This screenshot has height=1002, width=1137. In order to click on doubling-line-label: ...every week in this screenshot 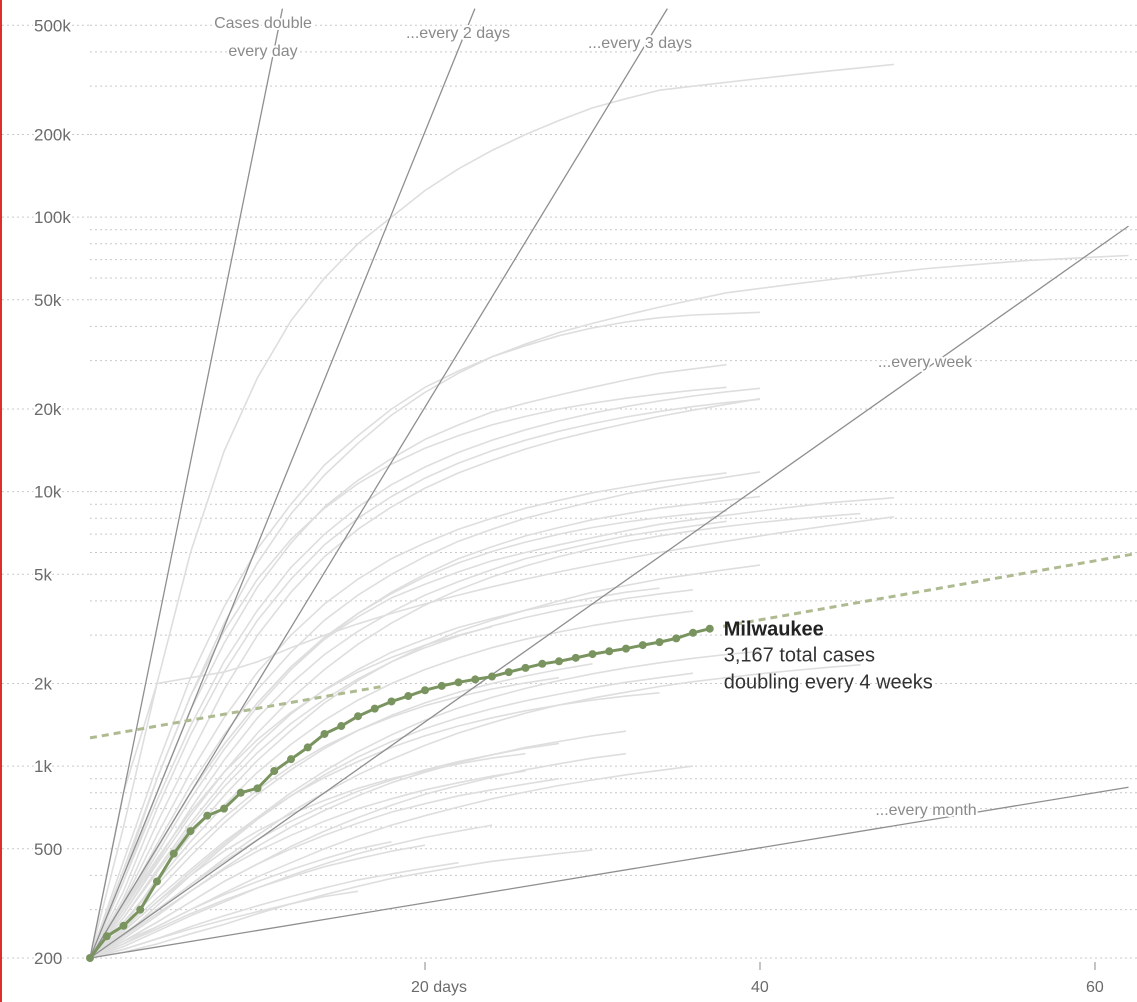, I will do `click(925, 362)`.